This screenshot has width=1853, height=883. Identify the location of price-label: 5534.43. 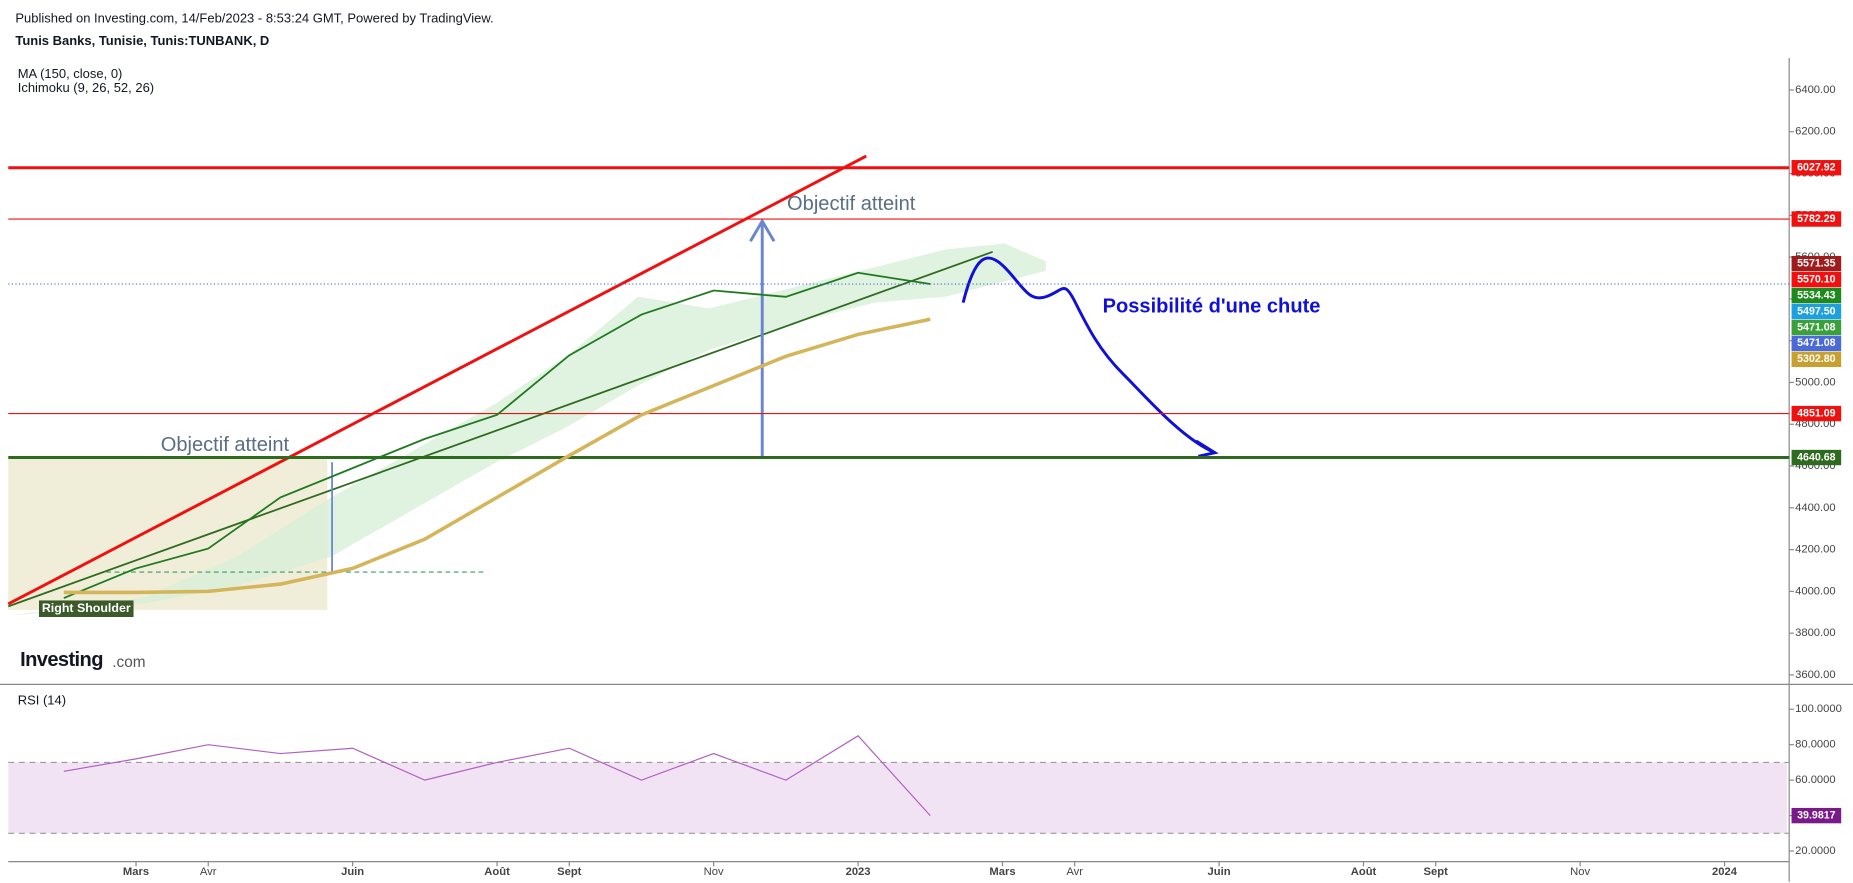
(1816, 295).